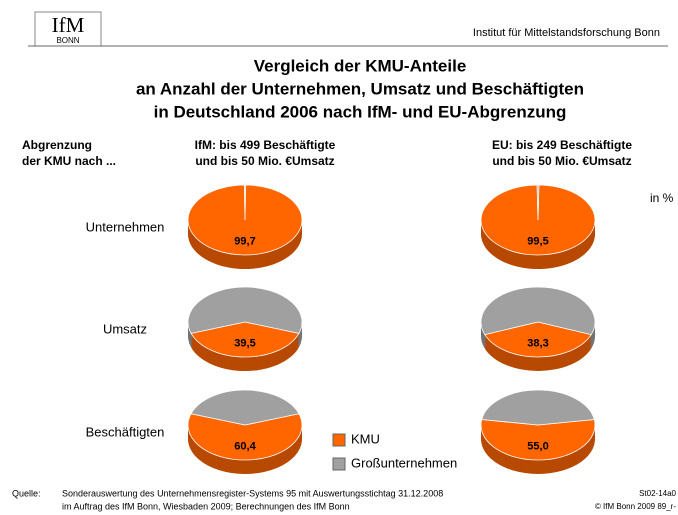 Image resolution: width=678 pixels, height=515 pixels. I want to click on institute: Institut für Mittelstandsforschung Bonn, so click(566, 33).